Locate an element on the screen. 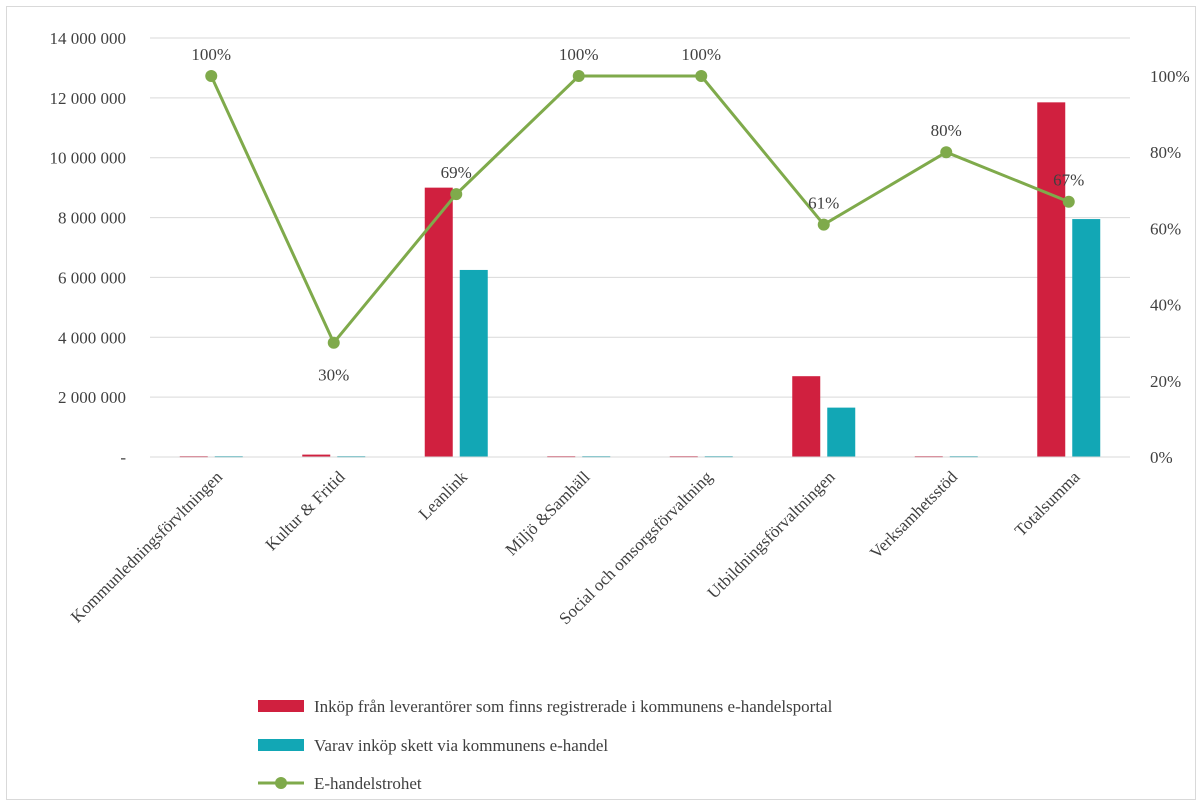 The height and width of the screenshot is (806, 1204). y-right-tick-label: 40% is located at coordinates (1165, 305).